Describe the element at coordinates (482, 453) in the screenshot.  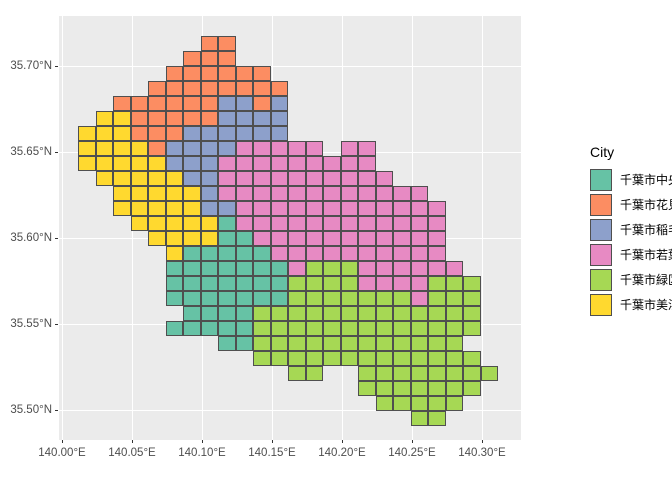
I see `x-axis-tick-label: 140.30°E` at that location.